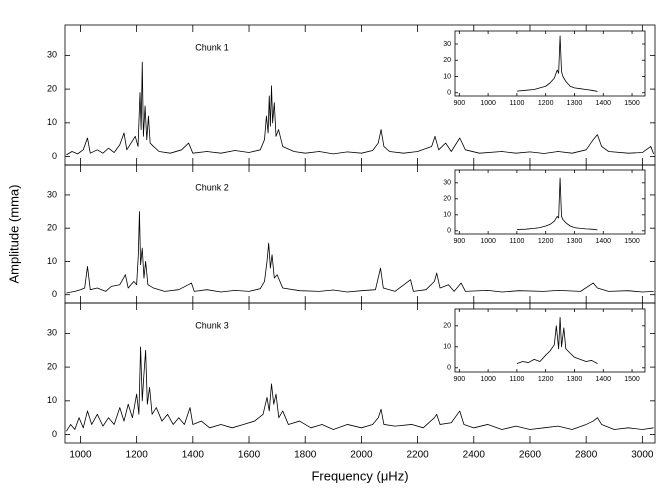 The image size is (664, 490). Describe the element at coordinates (249, 455) in the screenshot. I see `x-tick-label: 1600` at that location.